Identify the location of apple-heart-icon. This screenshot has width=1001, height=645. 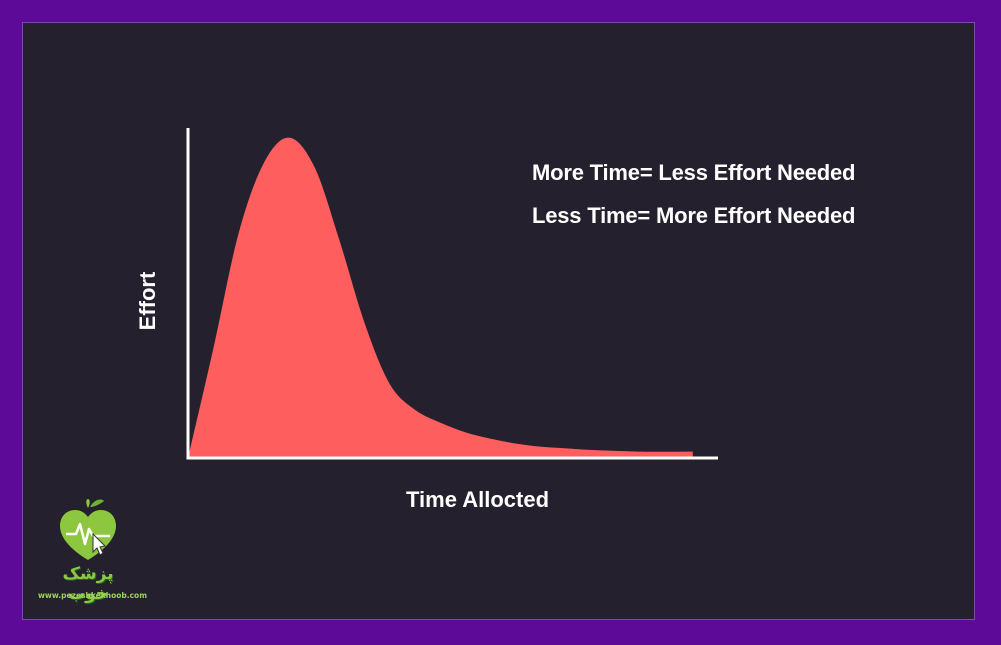
(88, 529).